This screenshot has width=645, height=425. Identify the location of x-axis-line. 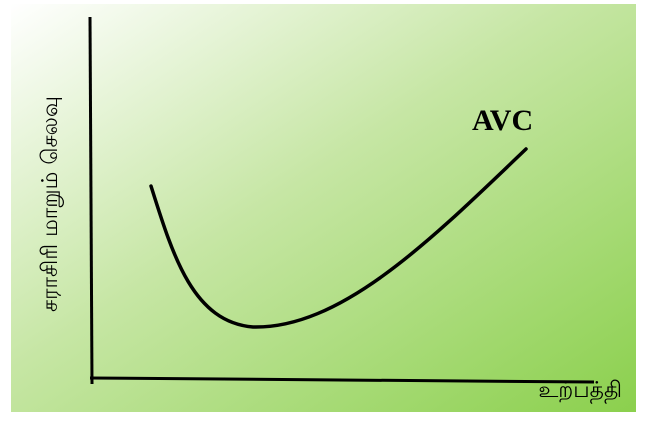
(342, 380).